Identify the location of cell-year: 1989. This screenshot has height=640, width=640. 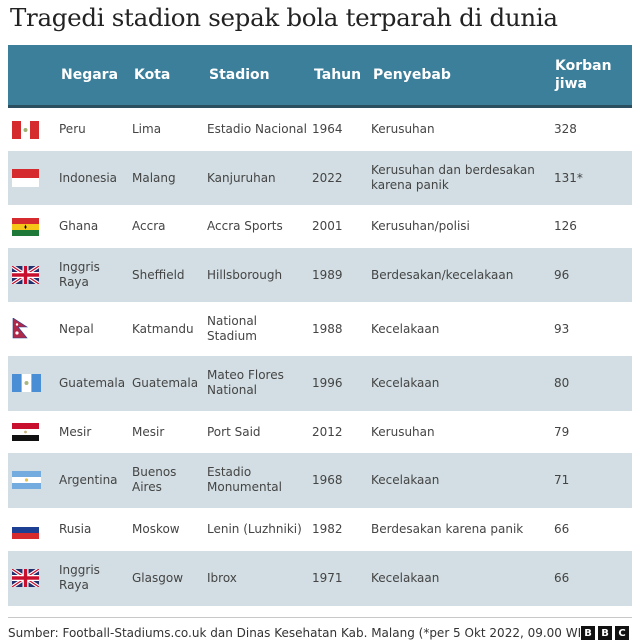
(327, 275).